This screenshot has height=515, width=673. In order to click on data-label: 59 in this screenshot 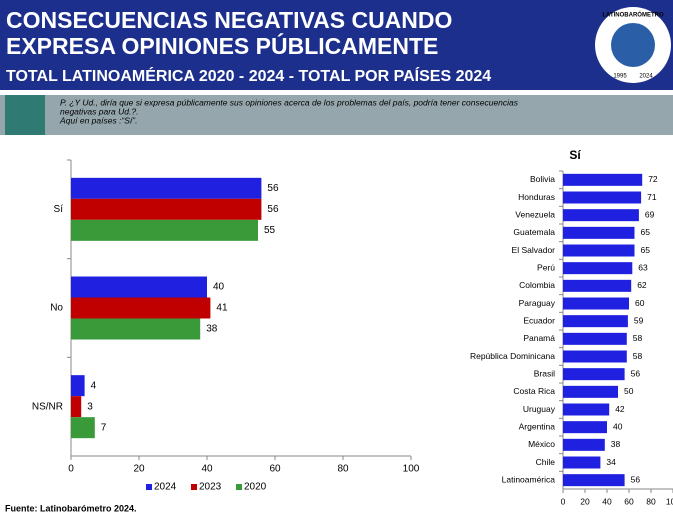, I will do `click(639, 320)`.